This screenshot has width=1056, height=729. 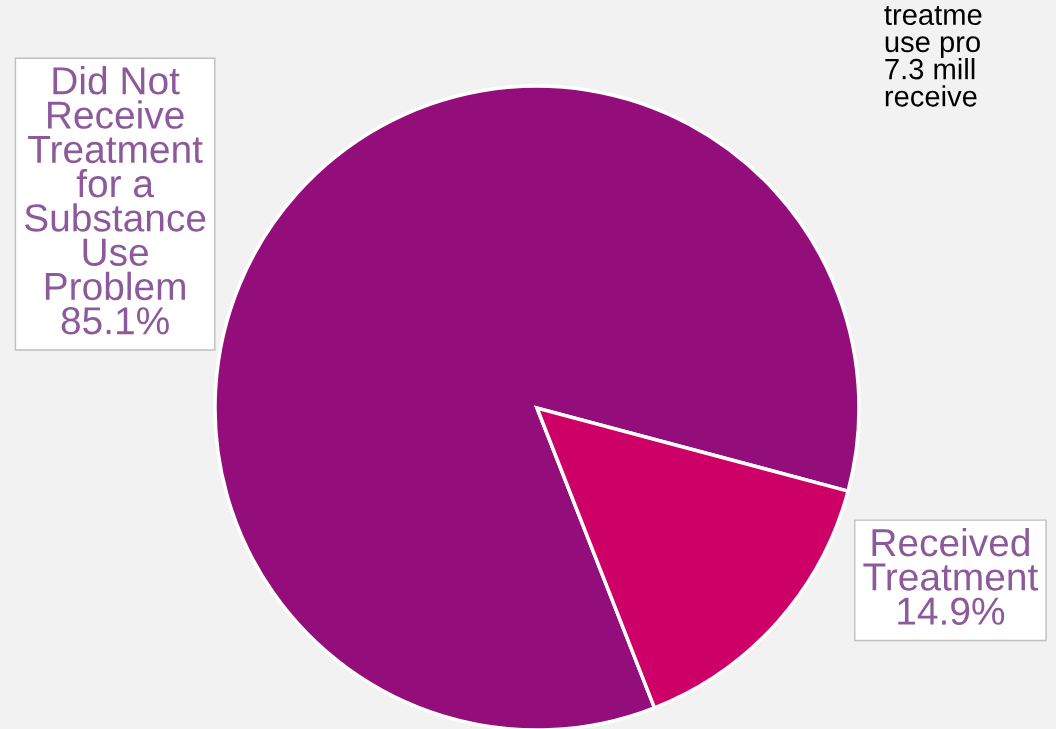 I want to click on data-label: 85.1%, so click(x=115, y=321).